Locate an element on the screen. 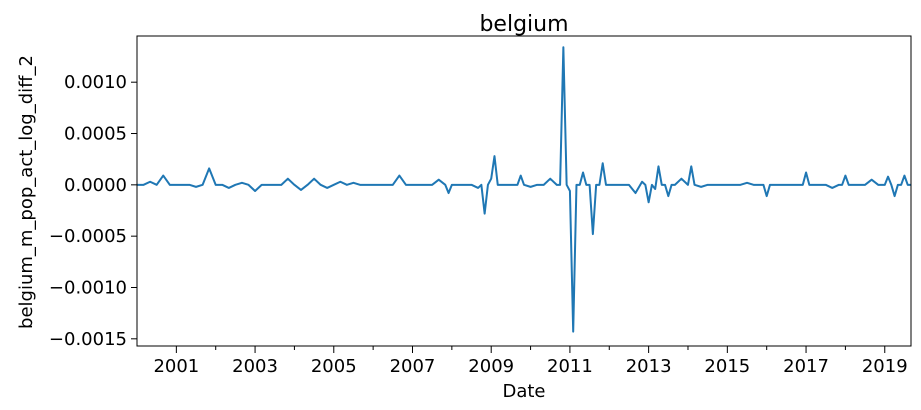  x-tick-label: 2017 is located at coordinates (806, 366).